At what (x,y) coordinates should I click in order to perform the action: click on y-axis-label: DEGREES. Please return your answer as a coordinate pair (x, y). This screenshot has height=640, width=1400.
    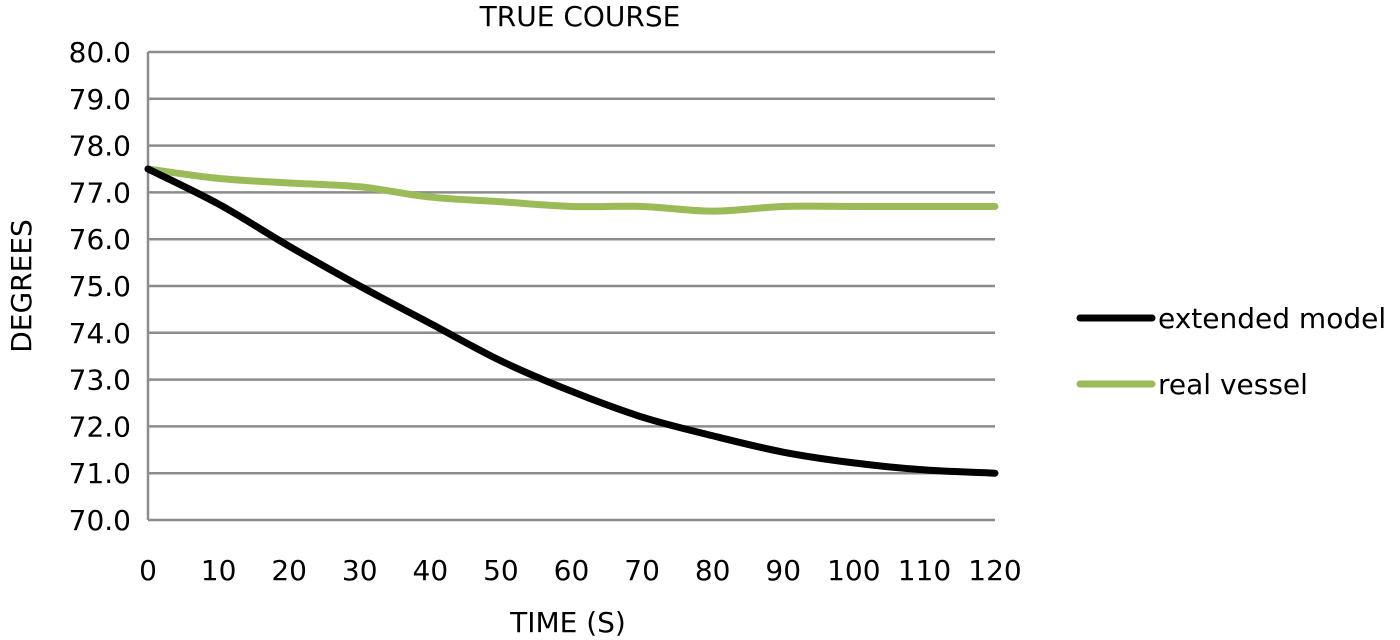
    Looking at the image, I should click on (21, 286).